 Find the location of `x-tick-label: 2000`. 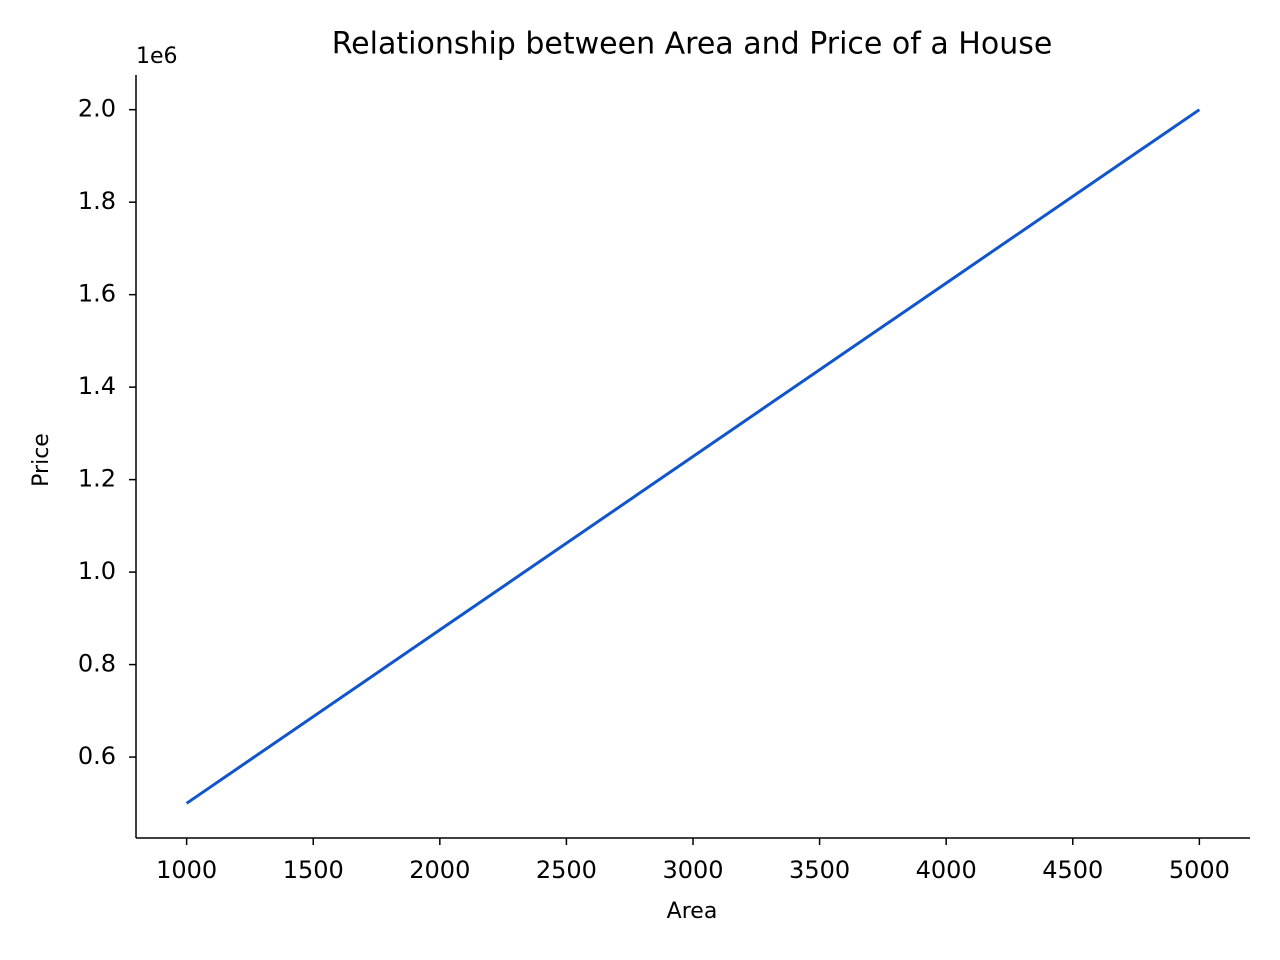

x-tick-label: 2000 is located at coordinates (439, 870).